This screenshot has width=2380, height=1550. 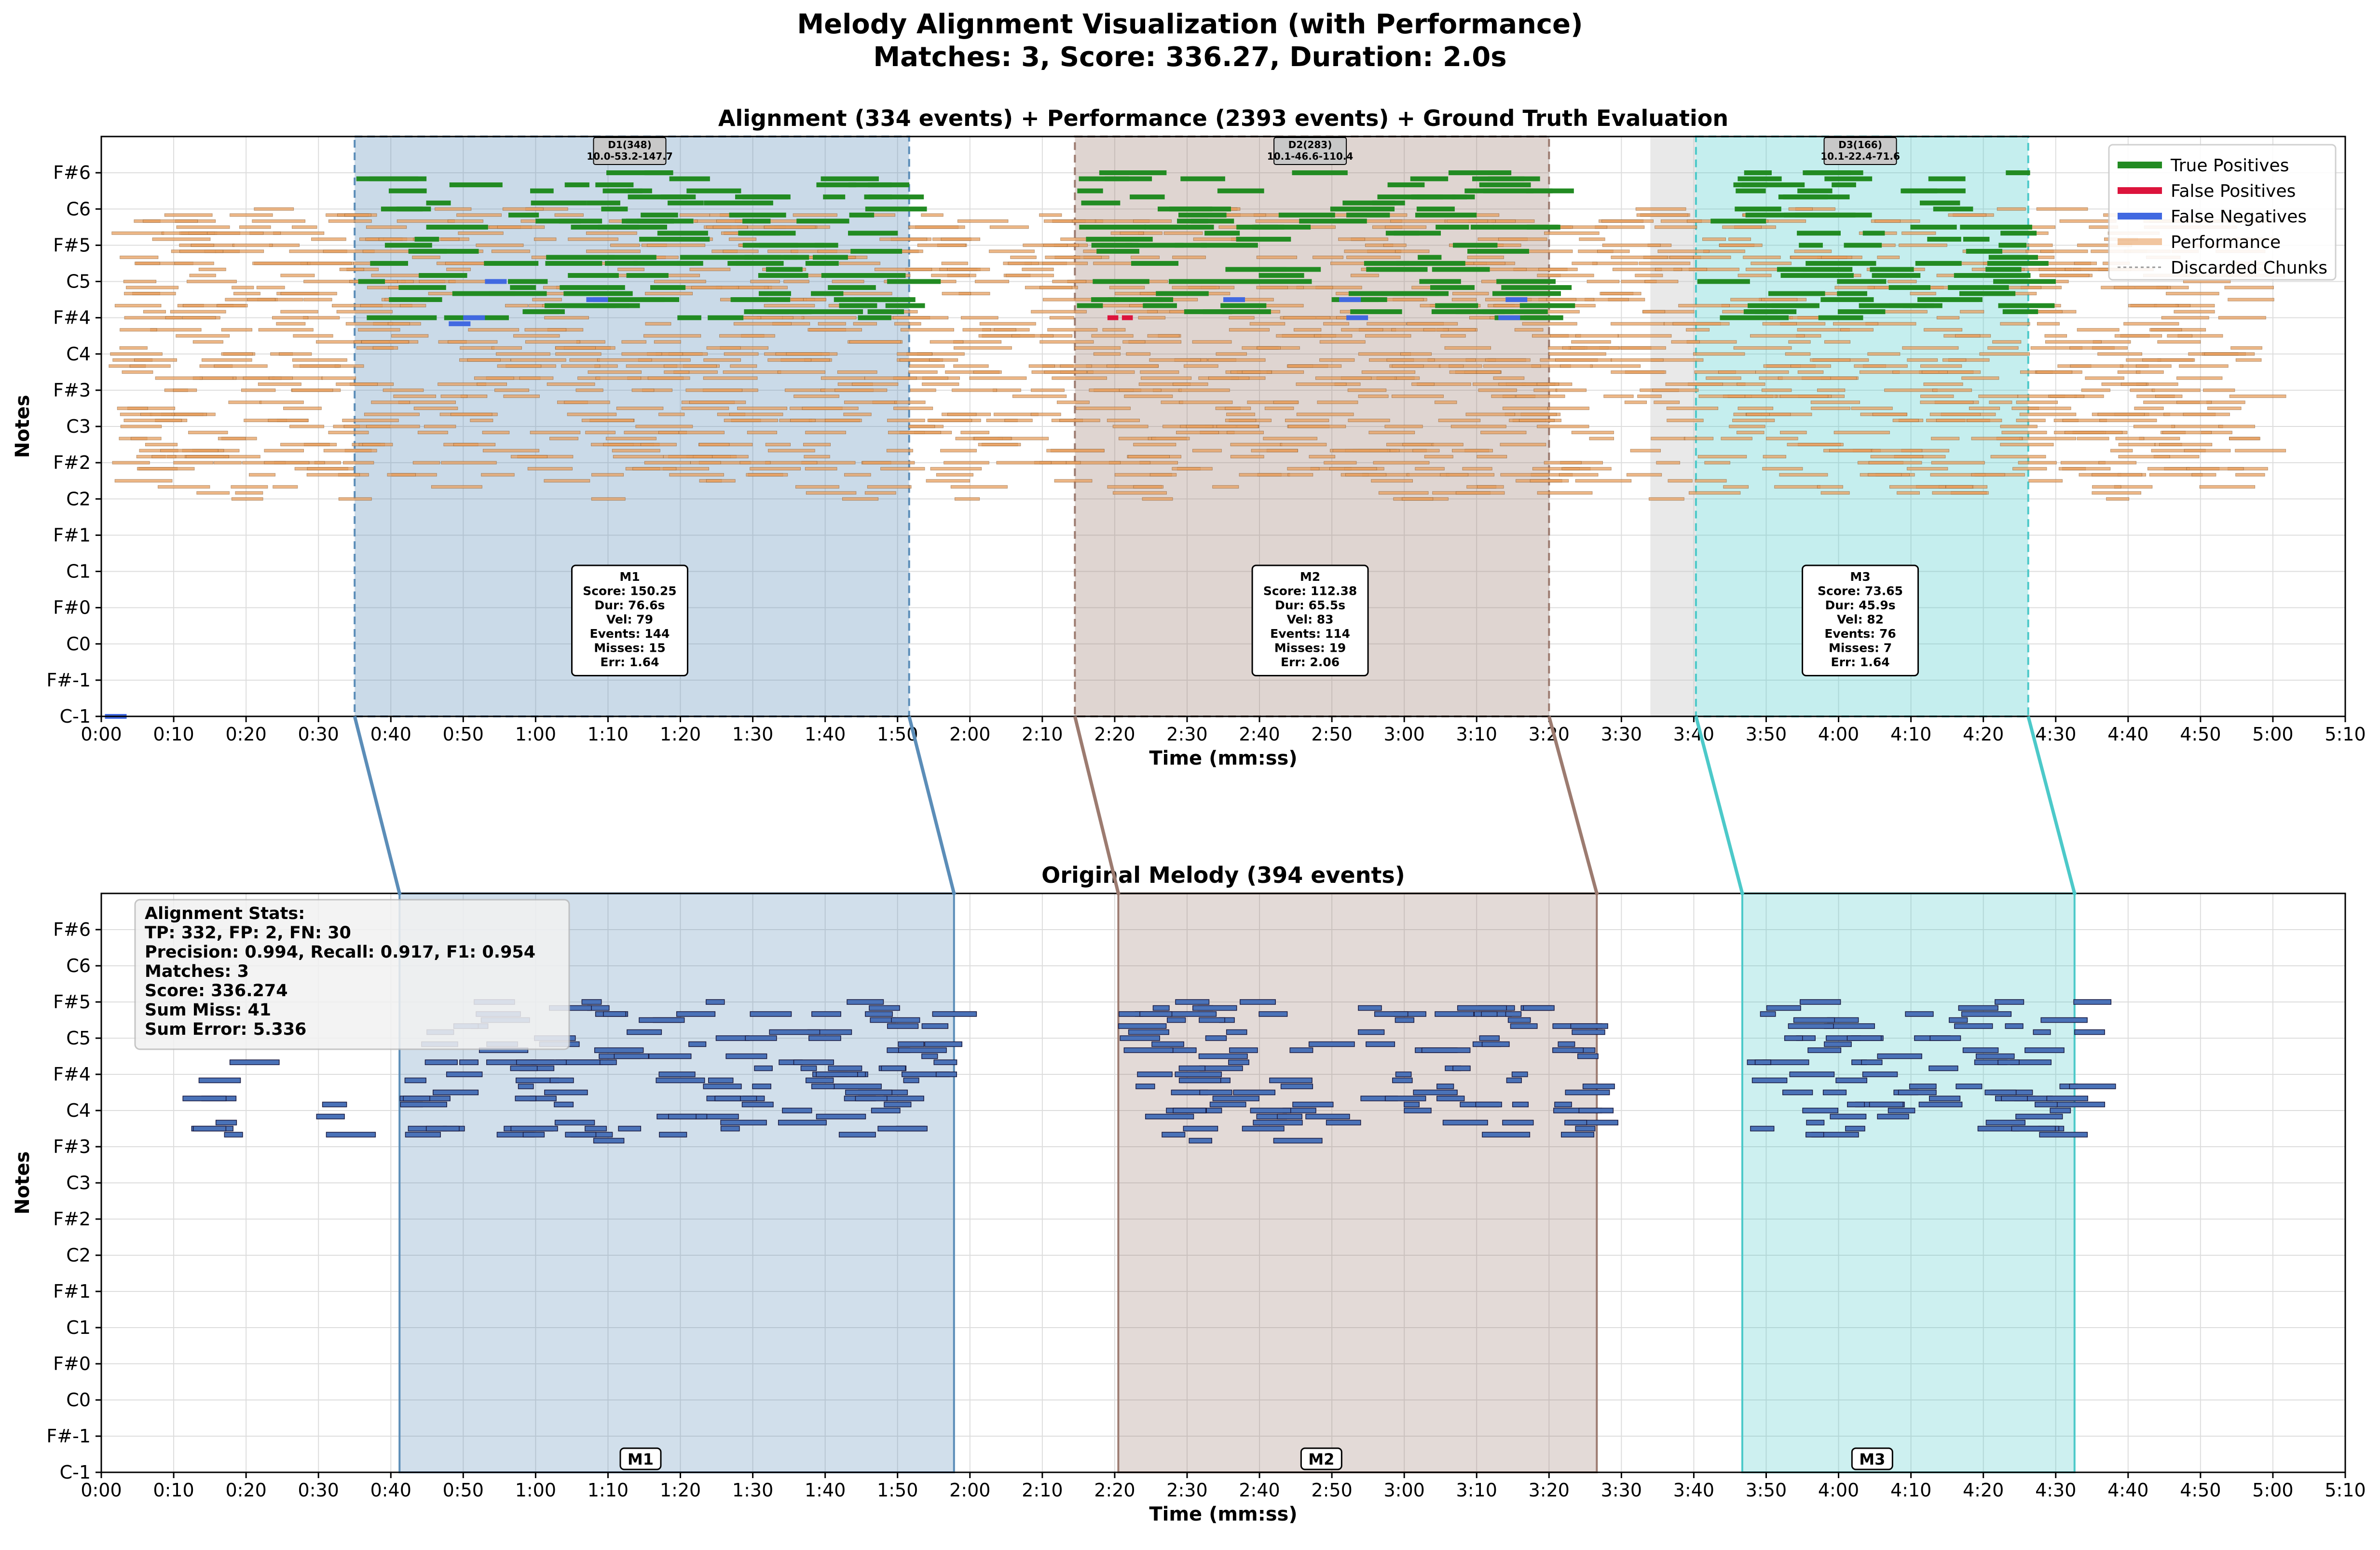 I want to click on x-tick-label: 2:00, so click(x=970, y=734).